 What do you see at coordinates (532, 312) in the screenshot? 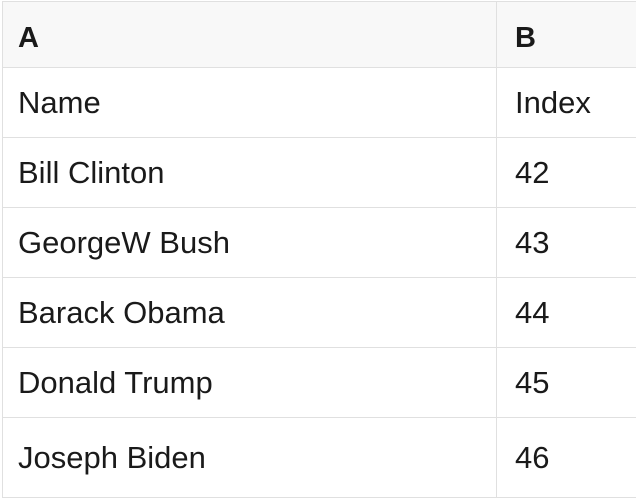
I see `table-cell: 44` at bounding box center [532, 312].